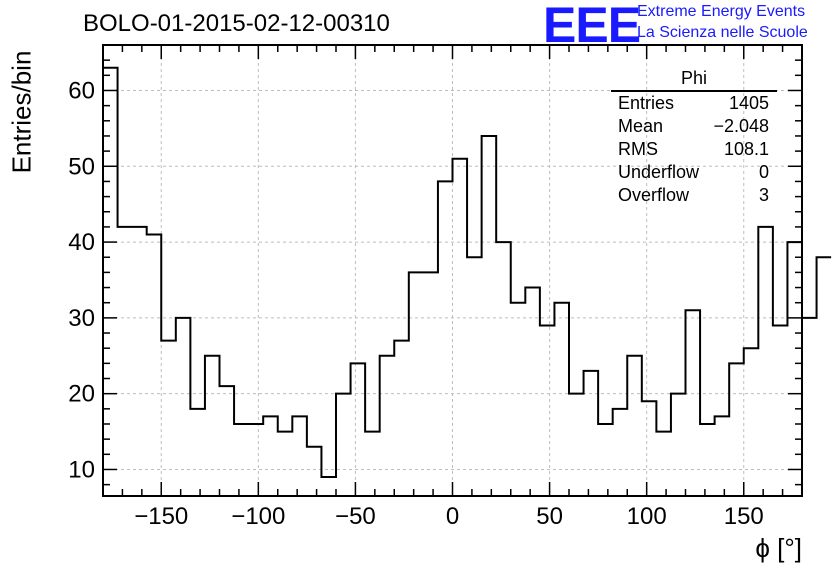  Describe the element at coordinates (763, 172) in the screenshot. I see `stats-value: 0` at that location.